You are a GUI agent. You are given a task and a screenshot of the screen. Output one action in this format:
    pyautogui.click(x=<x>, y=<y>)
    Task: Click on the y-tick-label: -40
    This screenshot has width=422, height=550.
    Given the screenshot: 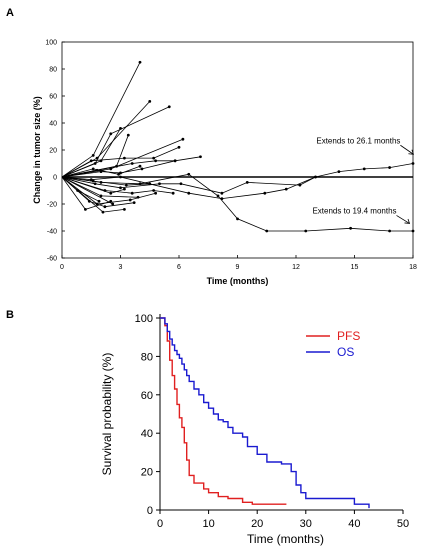 What is the action you would take?
    pyautogui.click(x=52, y=232)
    